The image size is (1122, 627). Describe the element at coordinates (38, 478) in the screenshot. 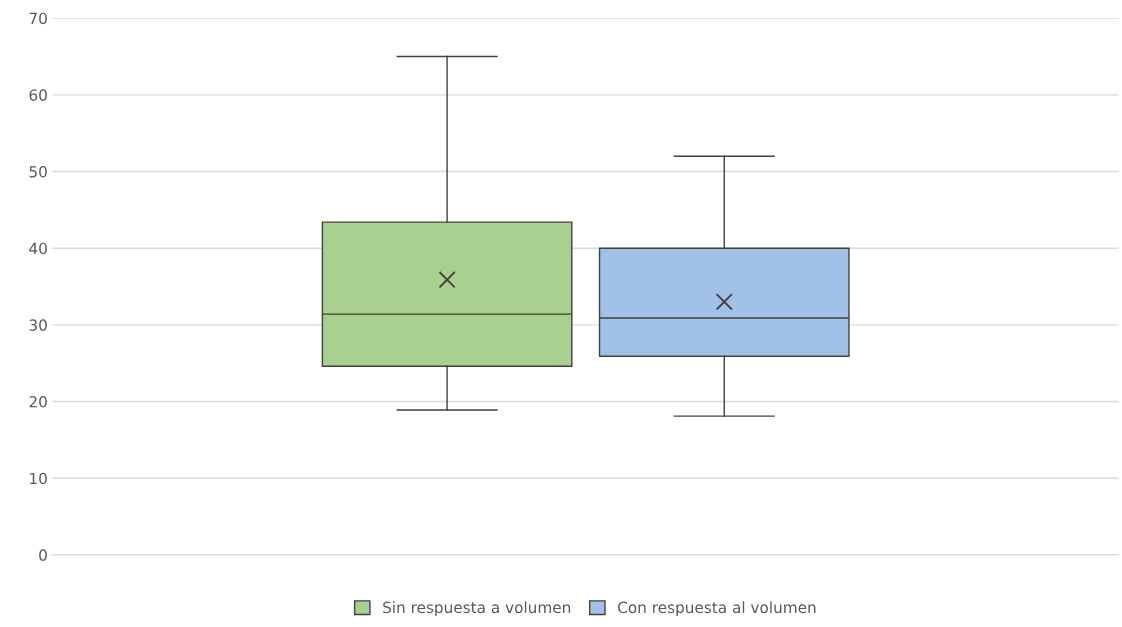

I see `y-tick-label: 10` at that location.